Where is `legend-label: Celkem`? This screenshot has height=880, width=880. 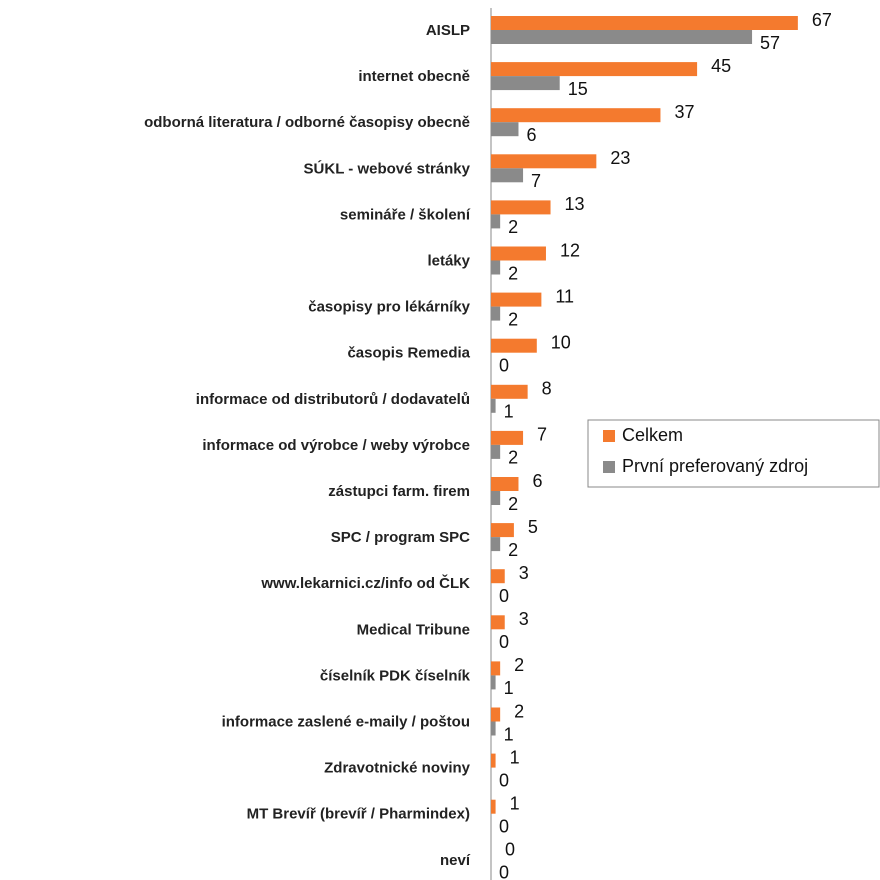 legend-label: Celkem is located at coordinates (652, 435).